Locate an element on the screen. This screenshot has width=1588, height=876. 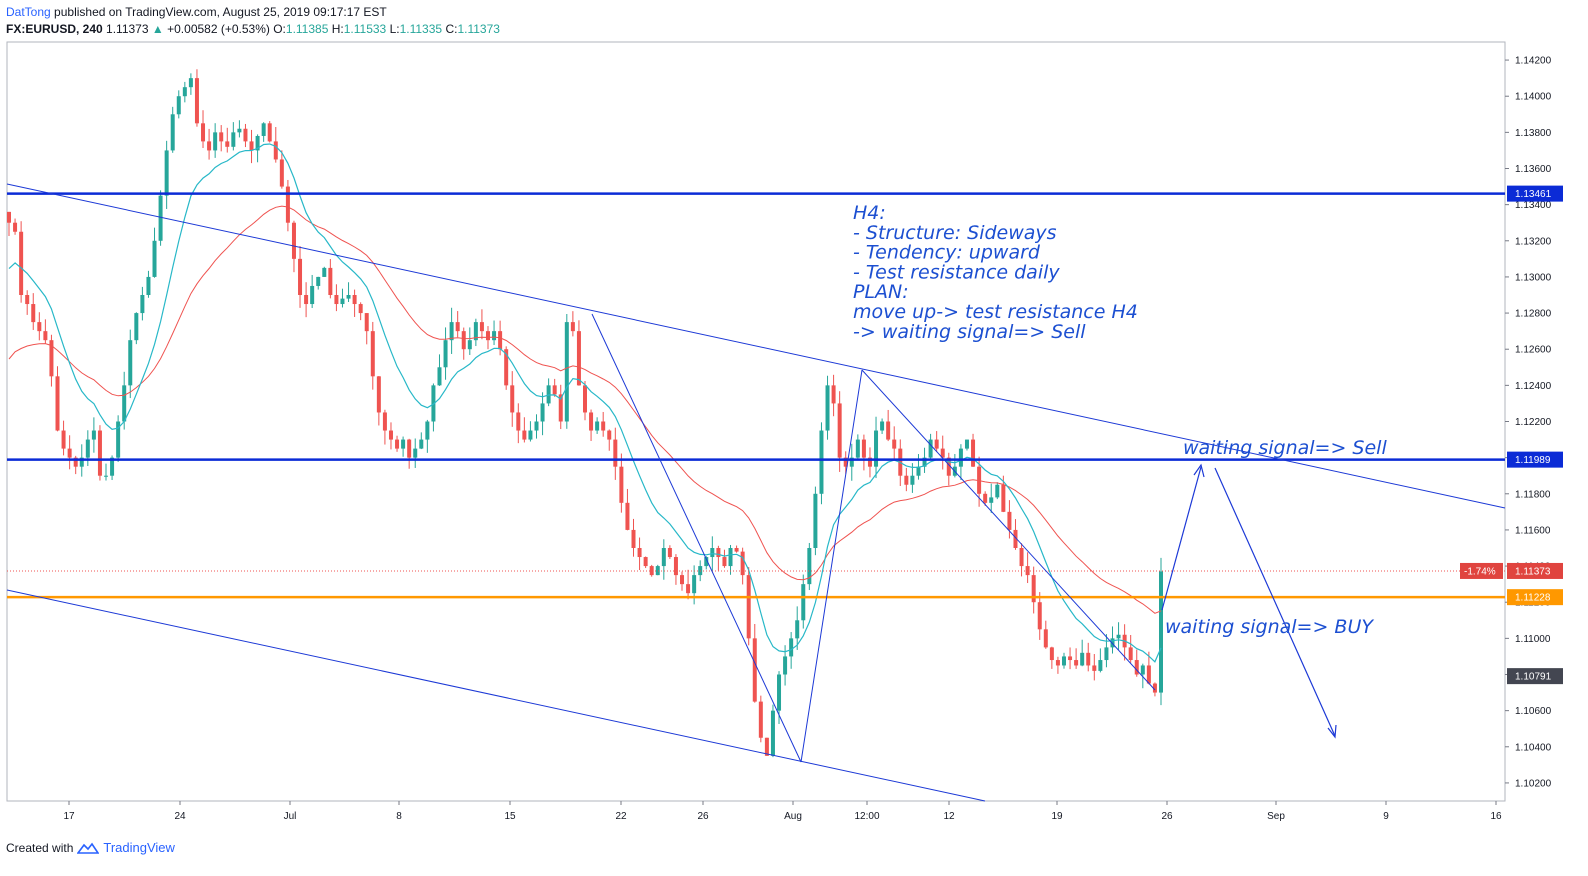
x-tick-label: 26 is located at coordinates (1167, 816).